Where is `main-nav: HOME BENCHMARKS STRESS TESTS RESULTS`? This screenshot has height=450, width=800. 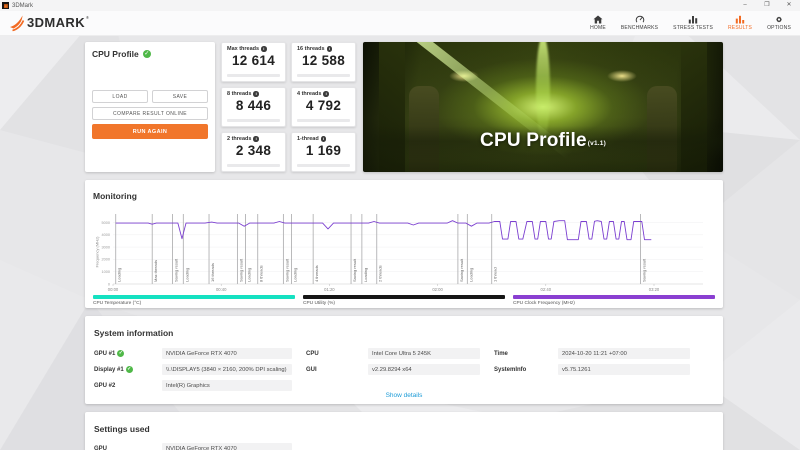
main-nav: HOME BENCHMARKS STRESS TESTS RESULTS is located at coordinates (690, 23).